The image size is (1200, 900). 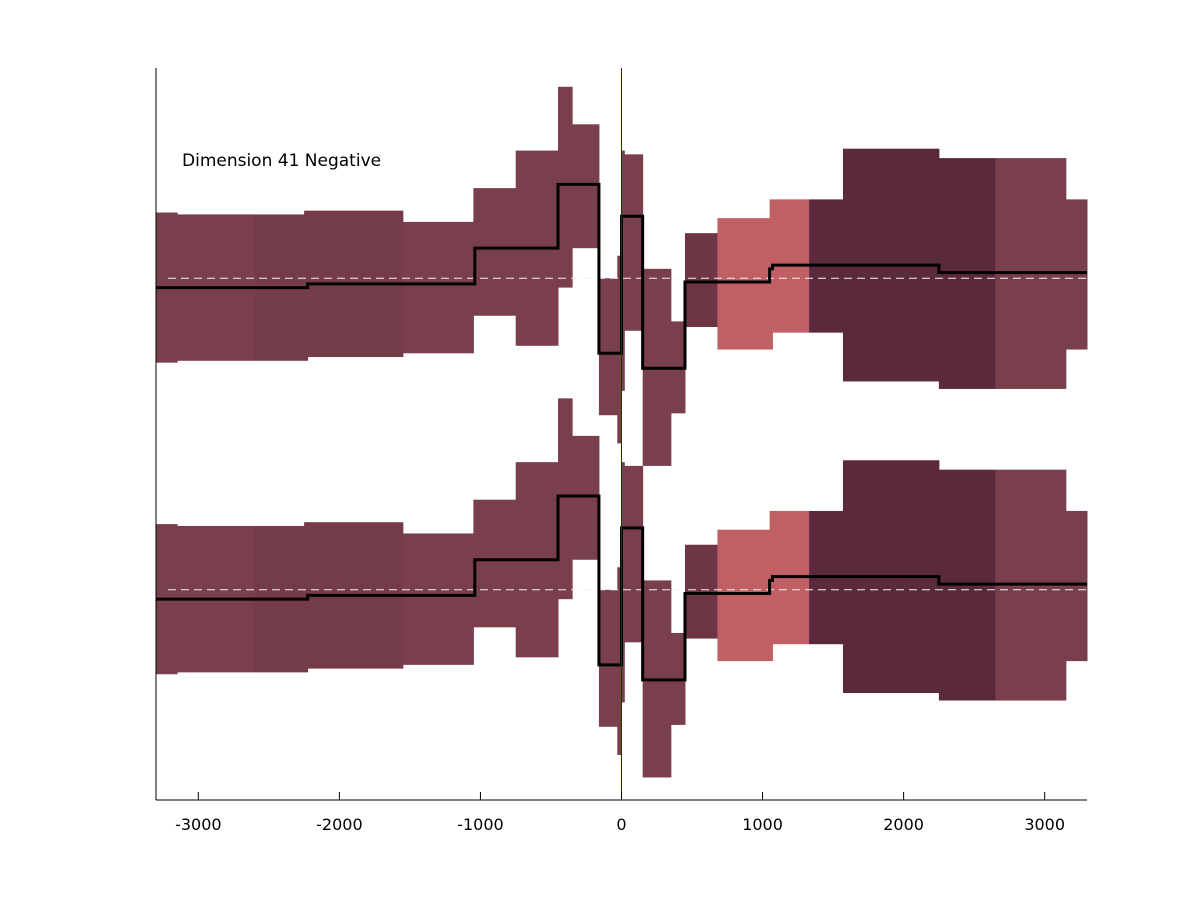 What do you see at coordinates (281, 161) in the screenshot?
I see `dimension-annotation: Dimension 41 Negative` at bounding box center [281, 161].